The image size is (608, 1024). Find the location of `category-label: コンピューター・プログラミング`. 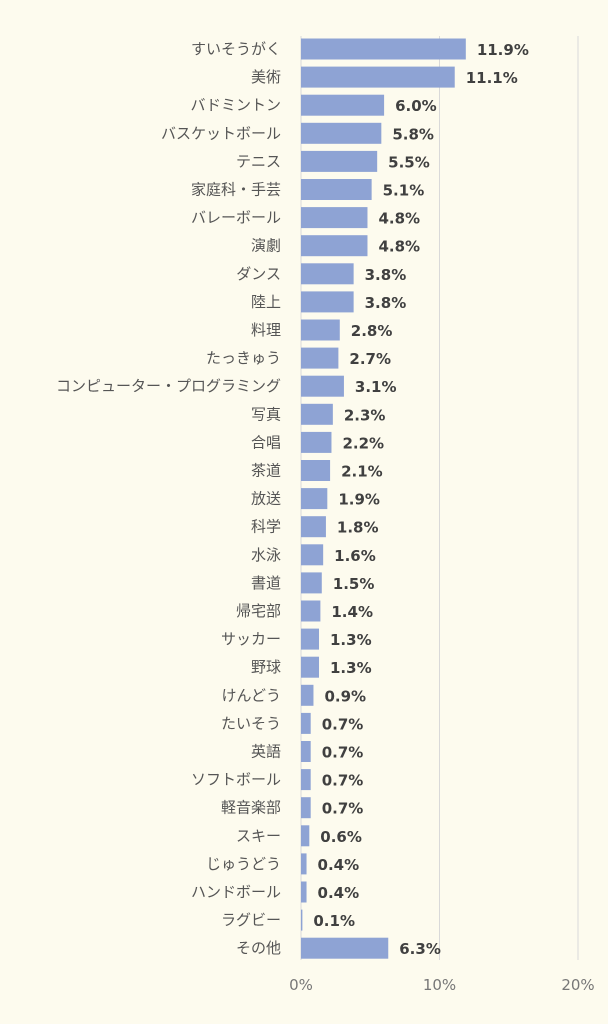

category-label: コンピューター・プログラミング is located at coordinates (168, 386).